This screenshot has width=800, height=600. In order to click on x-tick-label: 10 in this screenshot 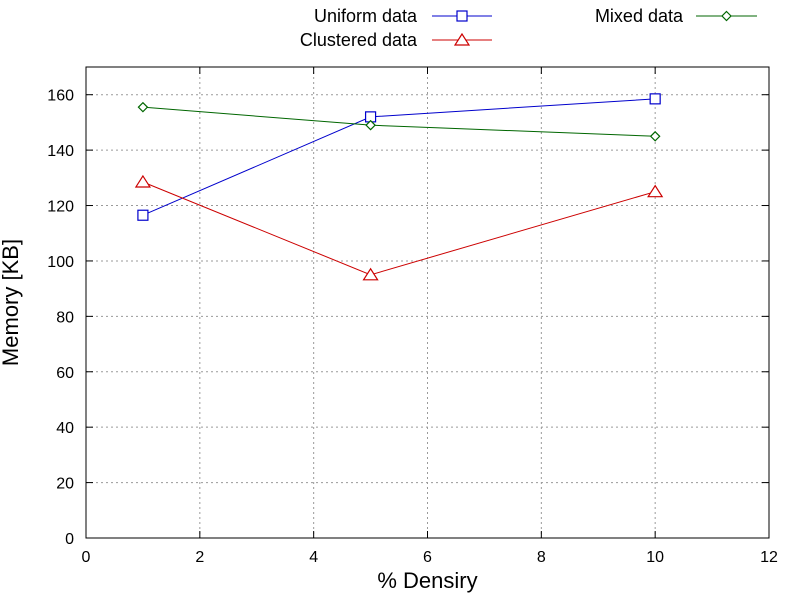, I will do `click(655, 557)`.